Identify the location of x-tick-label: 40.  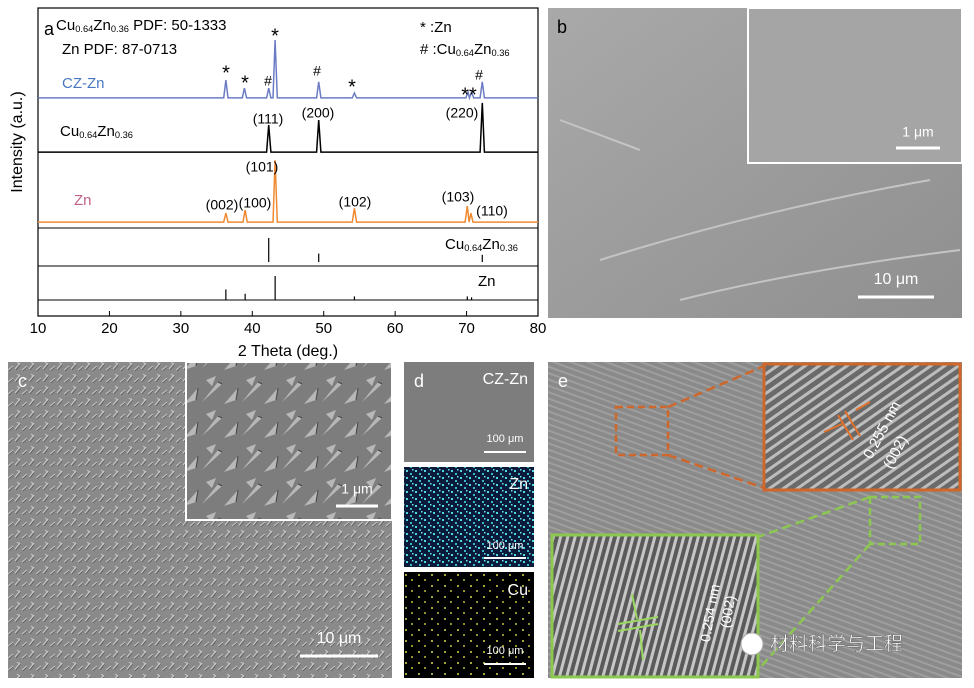
(252, 328).